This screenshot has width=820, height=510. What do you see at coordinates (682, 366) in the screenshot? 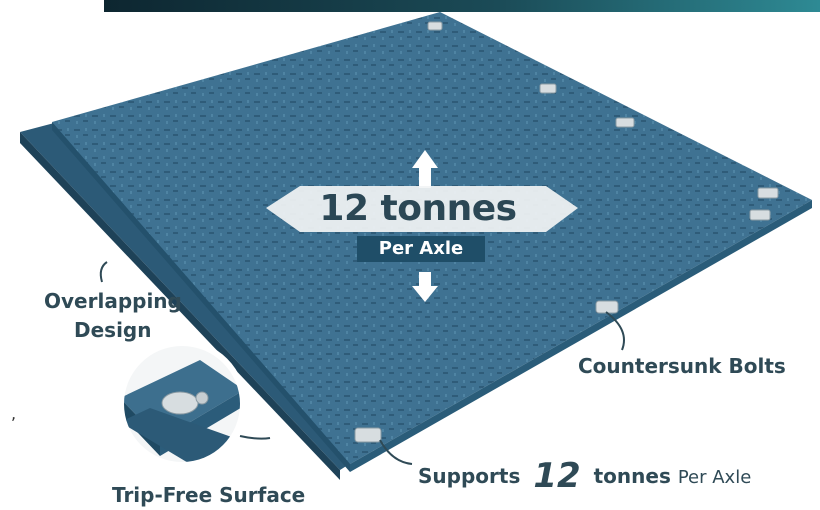
I see `countersunk-label: Countersunk Bolts` at bounding box center [682, 366].